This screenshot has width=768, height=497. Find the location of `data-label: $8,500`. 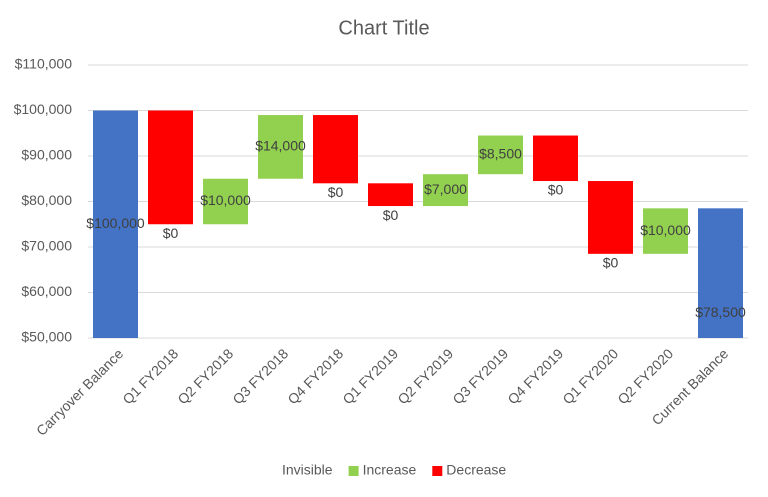

data-label: $8,500 is located at coordinates (500, 154).